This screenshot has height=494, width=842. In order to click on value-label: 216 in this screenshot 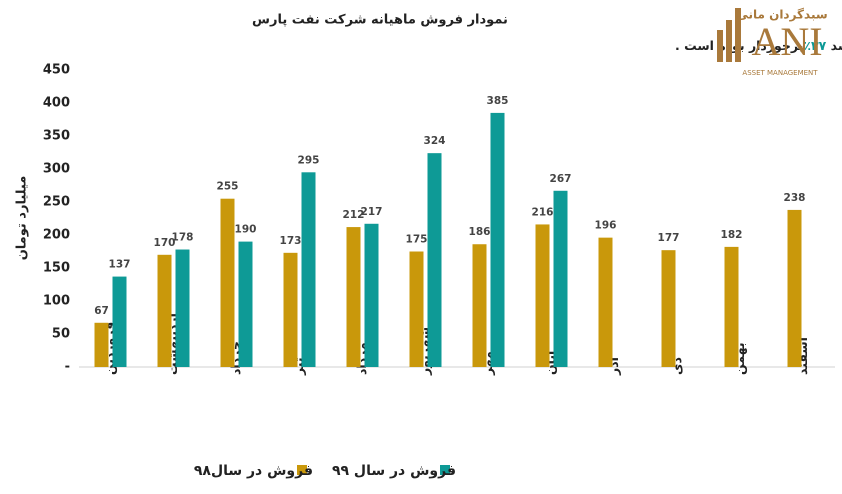, I will do `click(543, 212)`.